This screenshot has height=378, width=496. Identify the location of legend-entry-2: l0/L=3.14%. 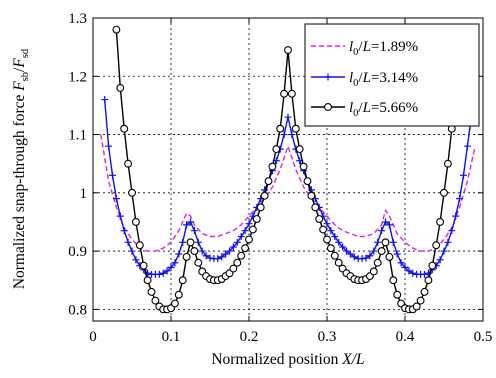
(364, 79).